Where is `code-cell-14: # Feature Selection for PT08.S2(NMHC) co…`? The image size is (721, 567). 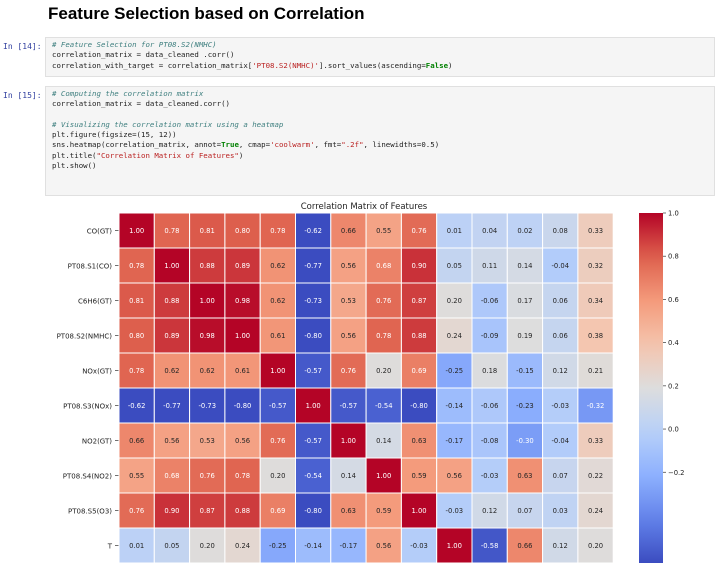 code-cell-14: # Feature Selection for PT08.S2(NMHC) co… is located at coordinates (380, 57).